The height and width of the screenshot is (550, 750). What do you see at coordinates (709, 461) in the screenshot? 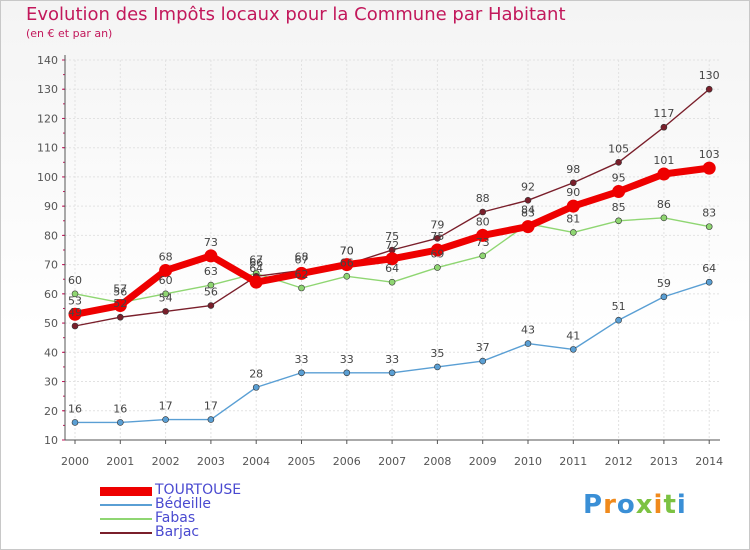
I see `x-tick-label: 2014` at bounding box center [709, 461].